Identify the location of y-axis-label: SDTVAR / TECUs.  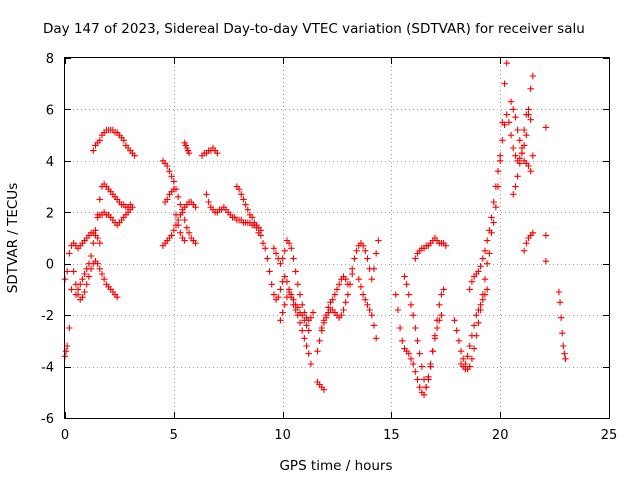
(13, 238).